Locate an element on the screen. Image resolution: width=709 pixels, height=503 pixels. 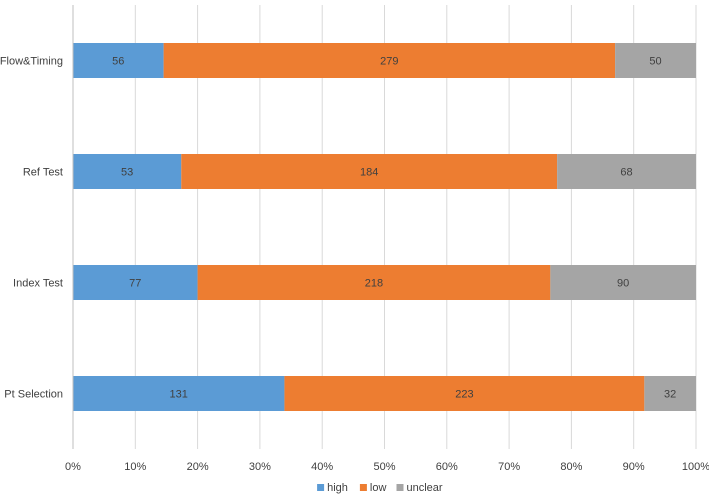
x-tick-label: 100% is located at coordinates (695, 467).